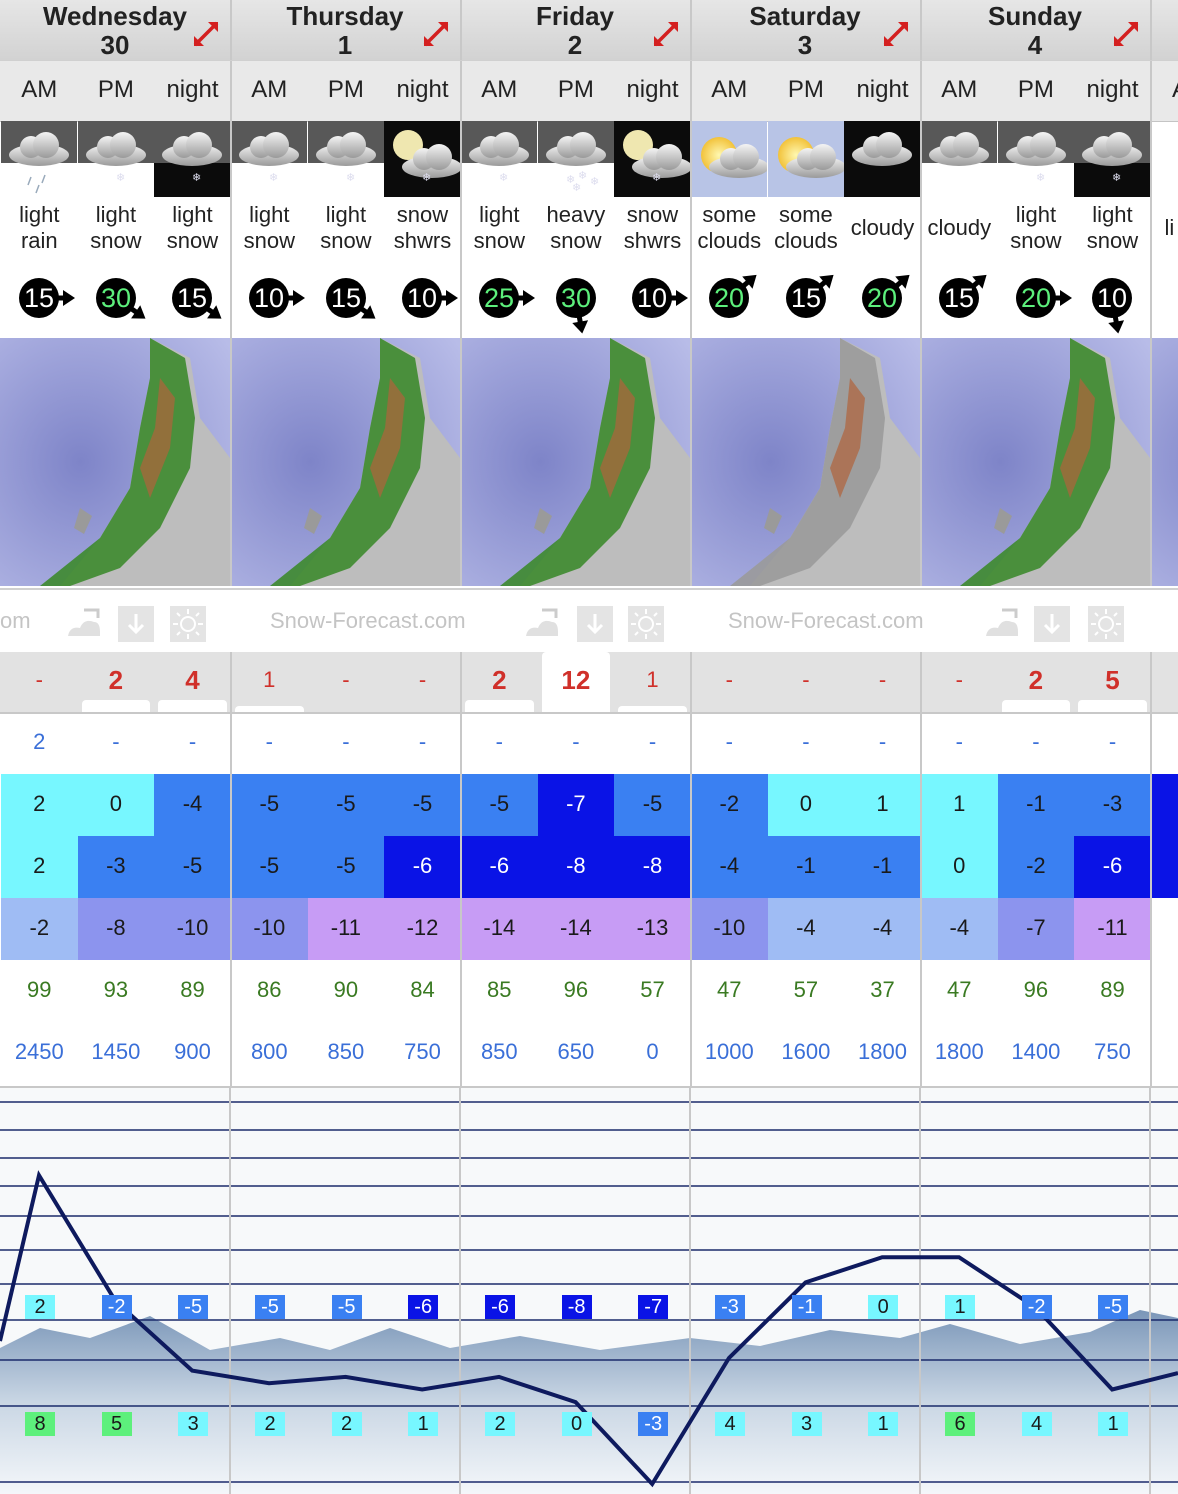 This screenshot has height=1494, width=1178. What do you see at coordinates (589, 991) in the screenshot?
I see `humidity-row: 99 93 89 86 90 84 85 96 57 47 57 37 47 96 89` at bounding box center [589, 991].